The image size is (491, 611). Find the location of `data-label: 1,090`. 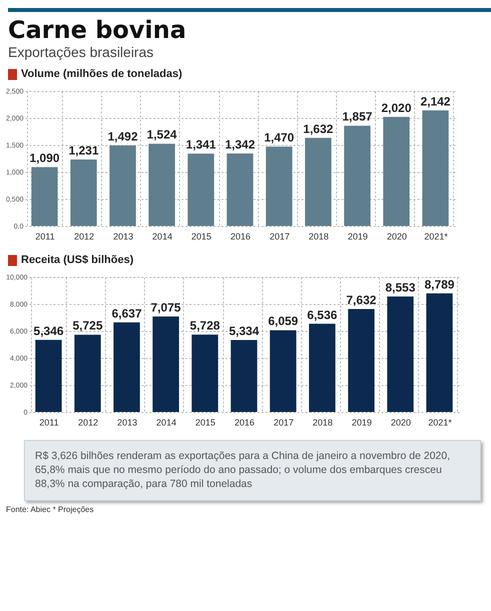

data-label: 1,090 is located at coordinates (45, 158).